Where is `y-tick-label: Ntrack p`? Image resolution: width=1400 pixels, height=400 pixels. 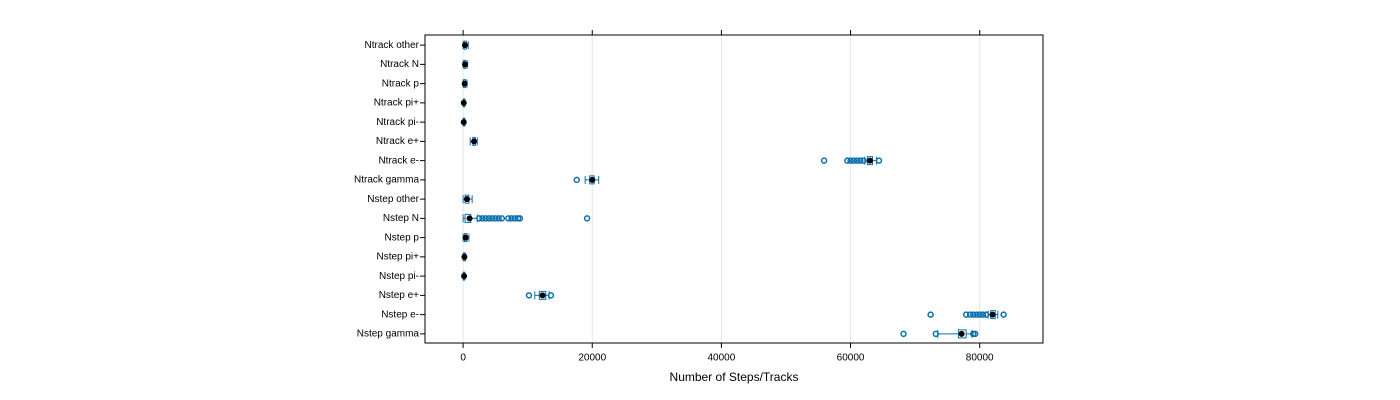
y-tick-label: Ntrack p is located at coordinates (401, 83).